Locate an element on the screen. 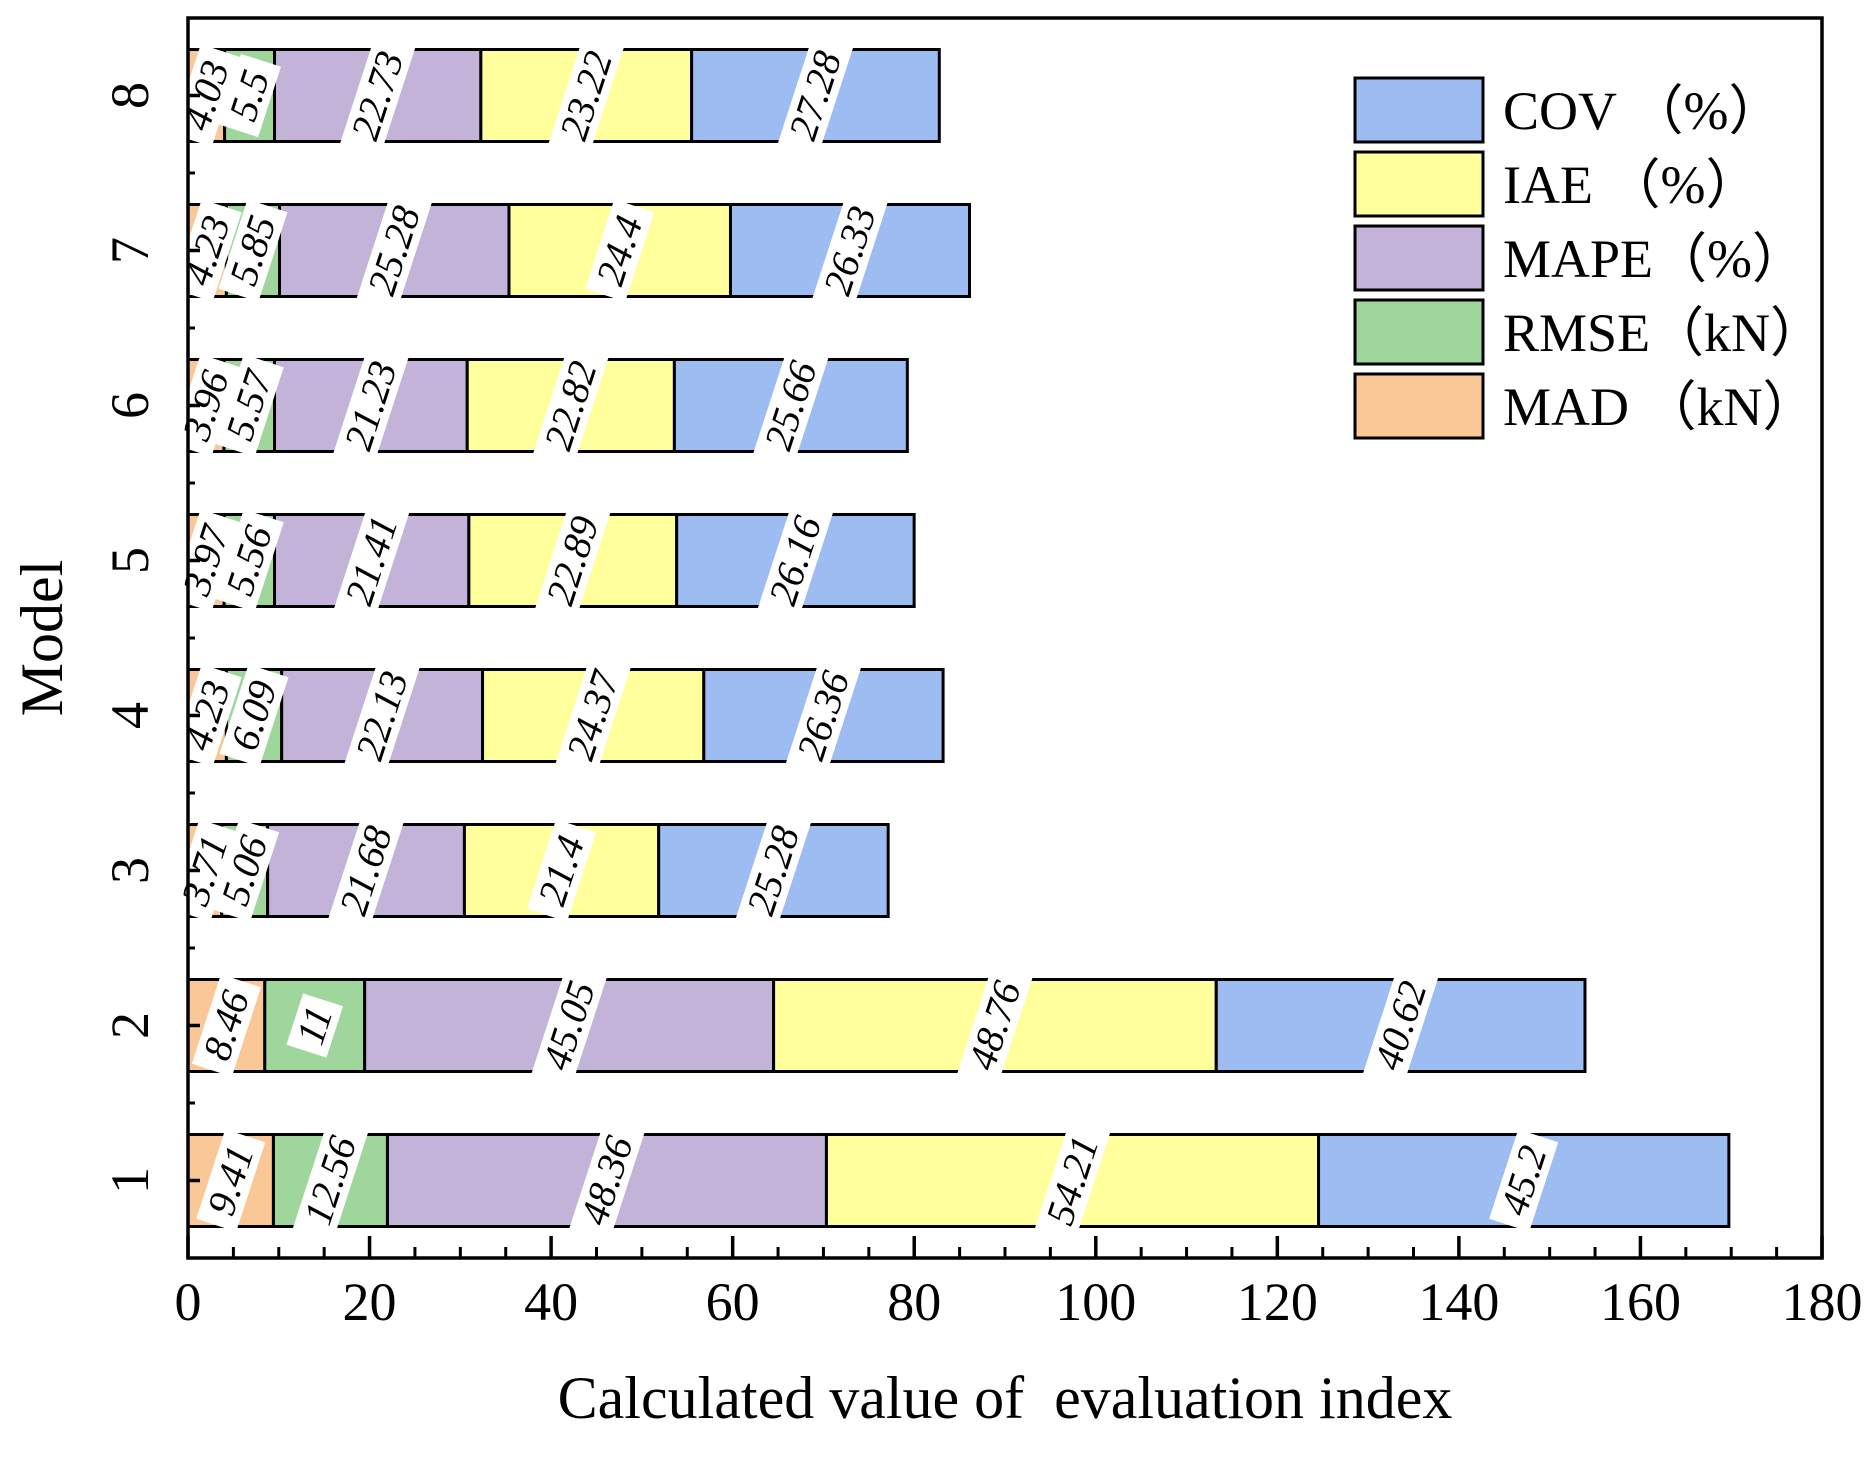 This screenshot has width=1875, height=1458. legend-label-iae: IAE （%） is located at coordinates (1631, 185).